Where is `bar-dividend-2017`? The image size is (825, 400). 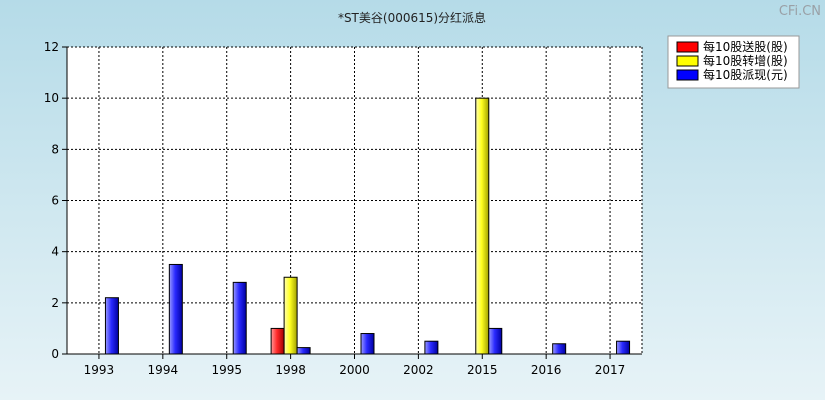
bar-dividend-2017 is located at coordinates (623, 347).